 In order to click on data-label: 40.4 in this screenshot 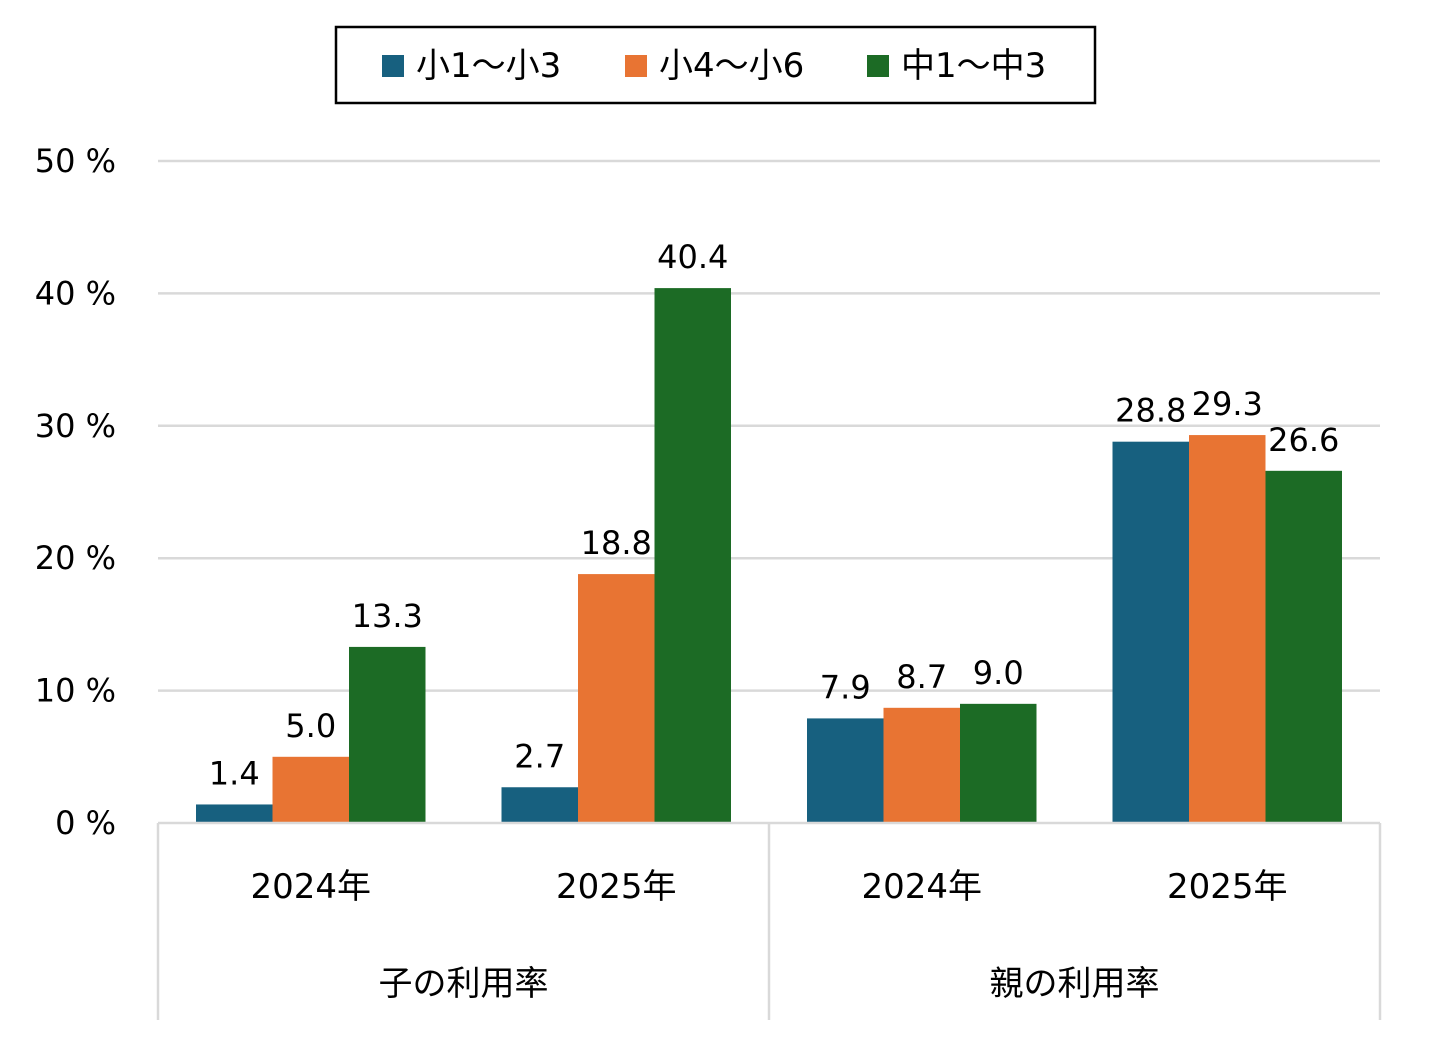, I will do `click(692, 257)`.